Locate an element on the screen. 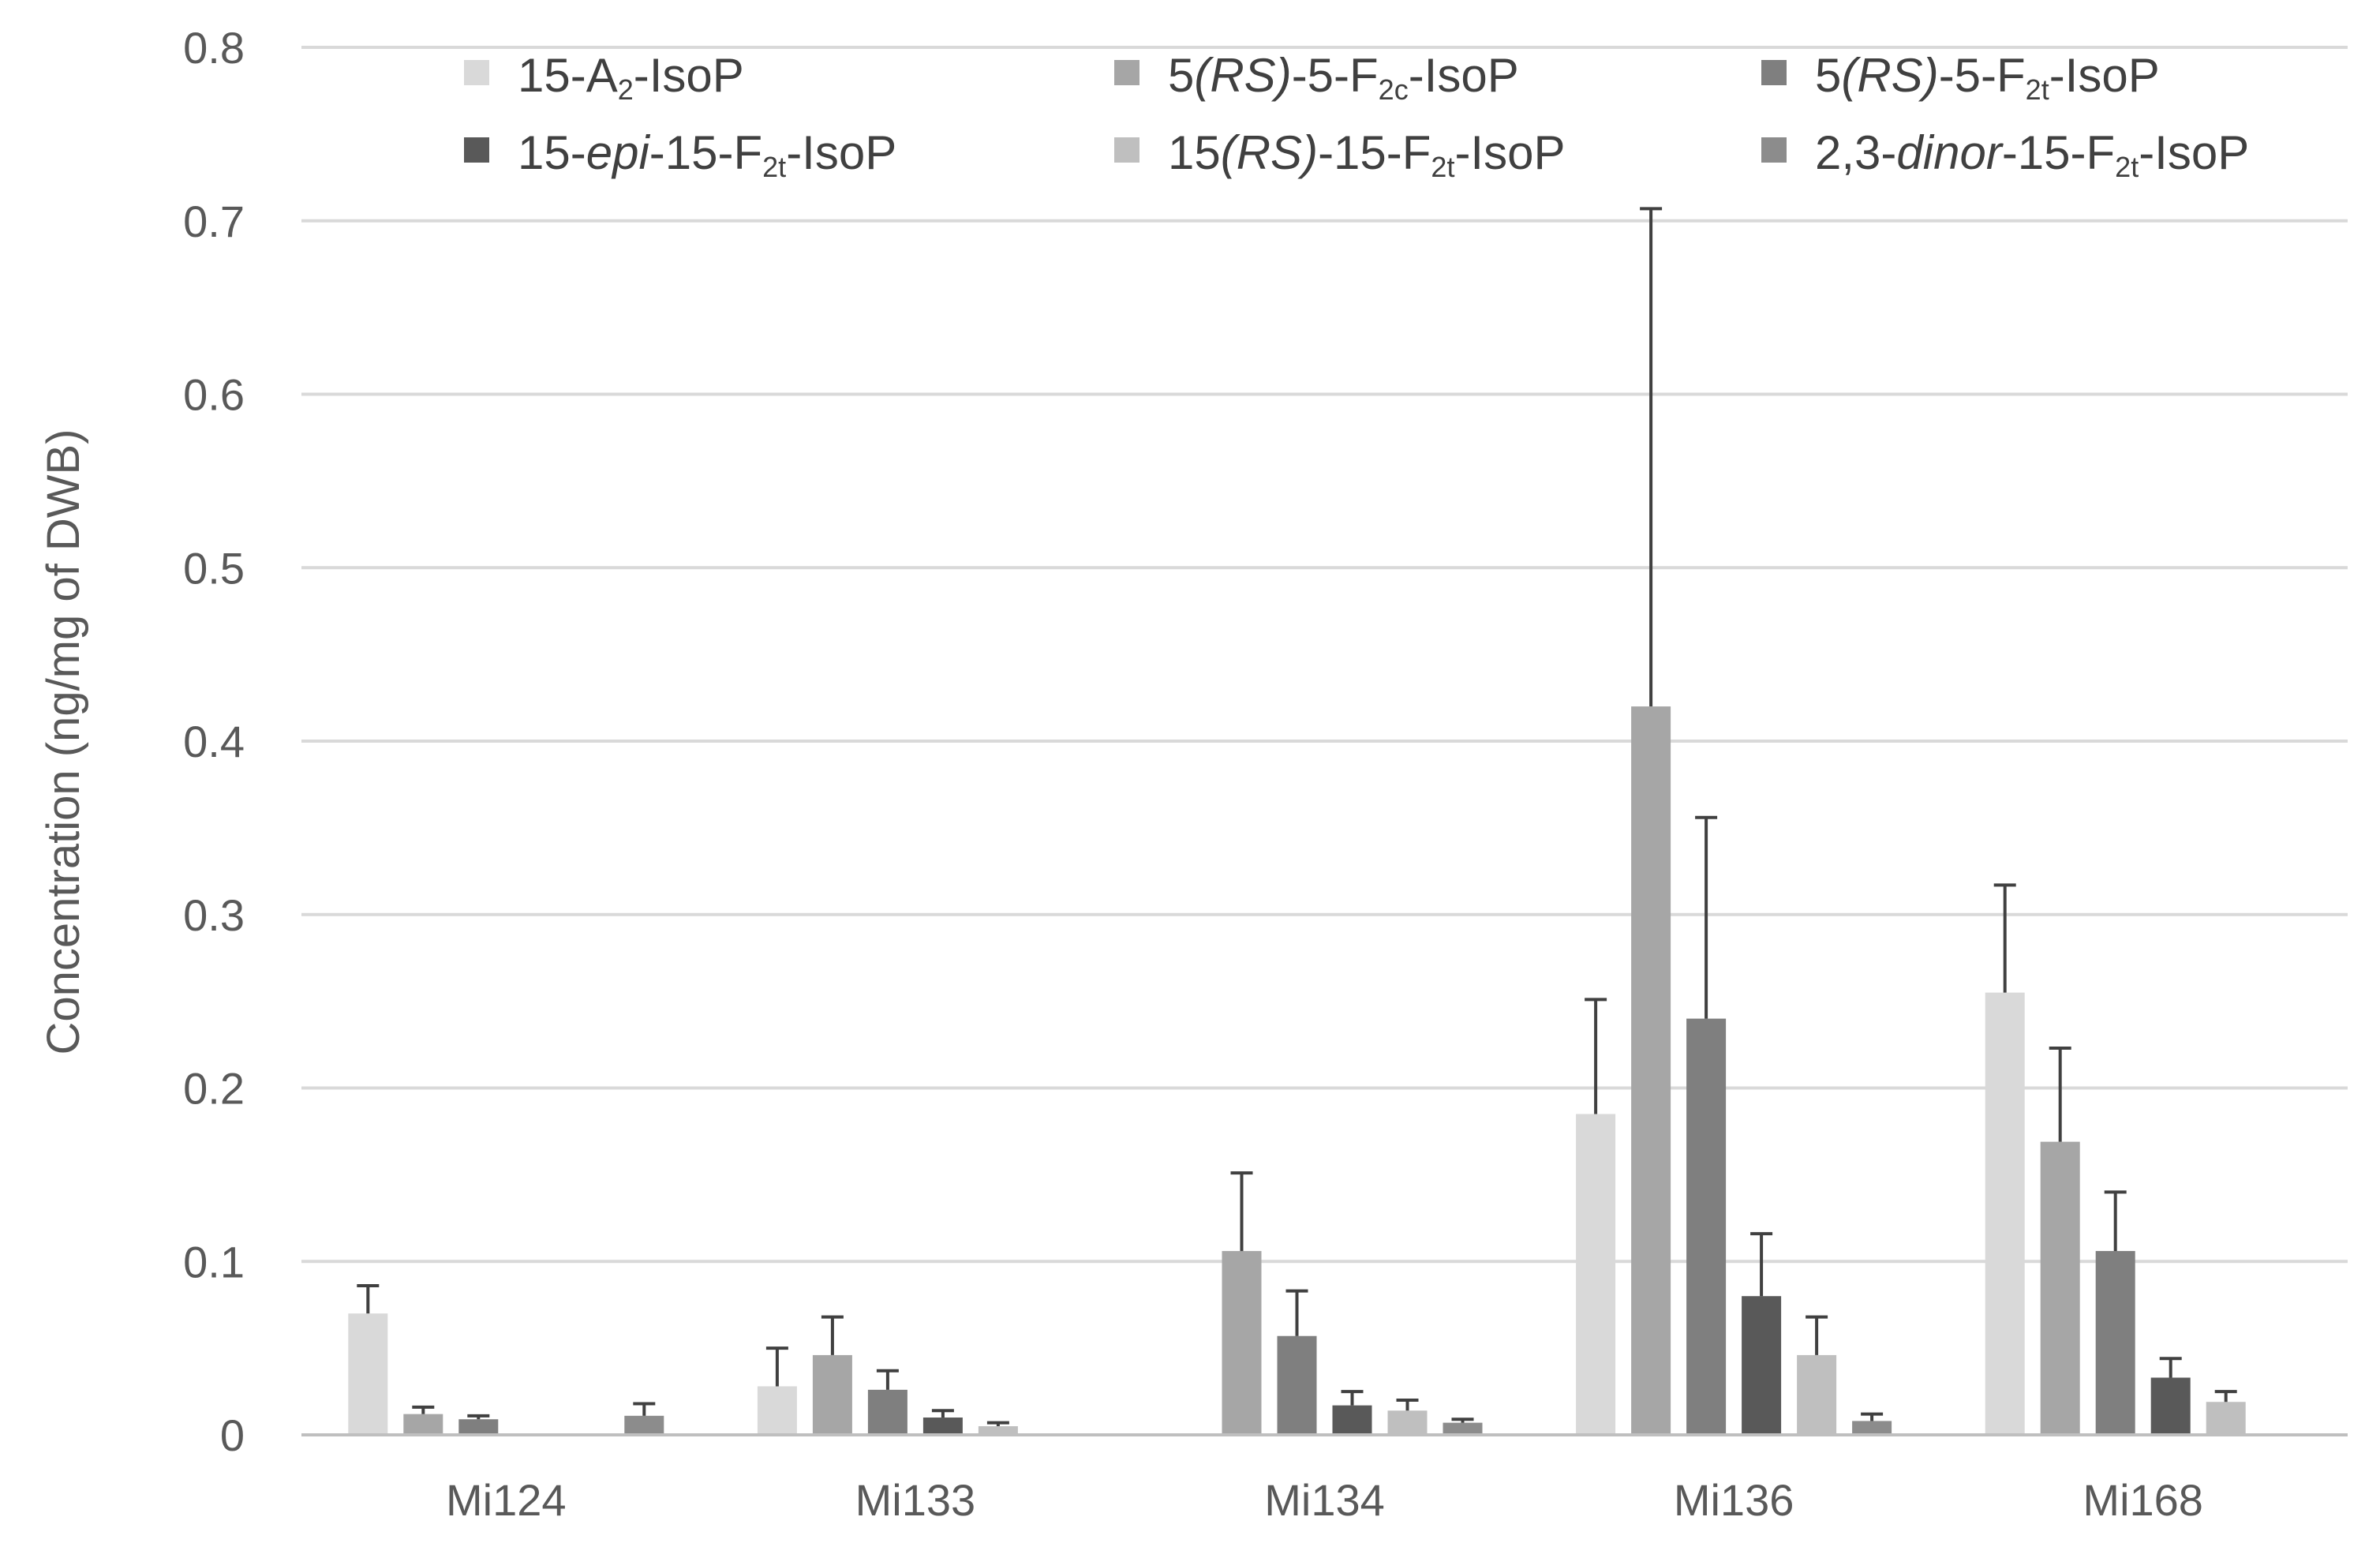  y-tick-label: 0.1 is located at coordinates (214, 1261).